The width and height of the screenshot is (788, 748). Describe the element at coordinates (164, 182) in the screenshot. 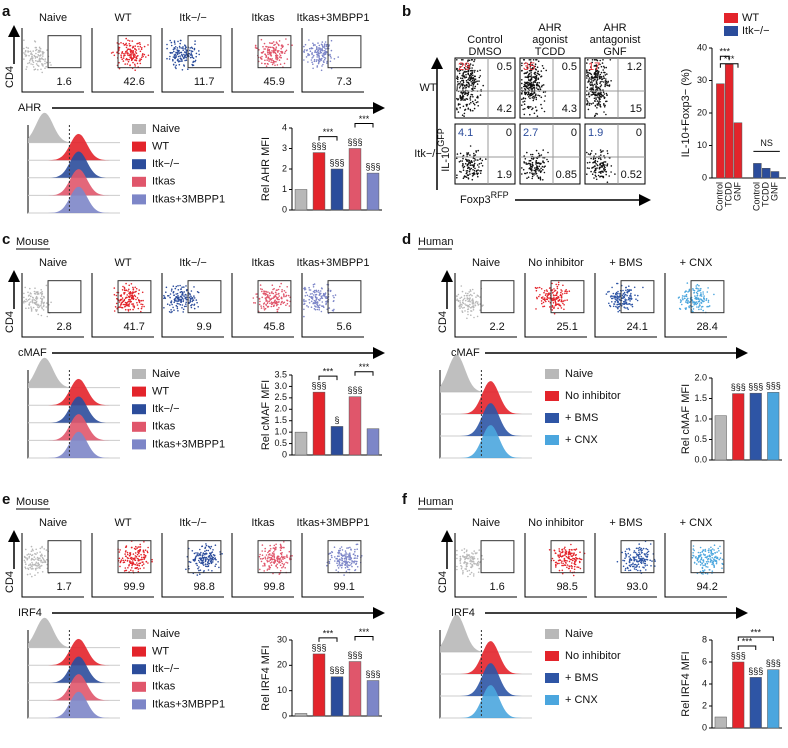

I see `legend-label: Itkas` at that location.